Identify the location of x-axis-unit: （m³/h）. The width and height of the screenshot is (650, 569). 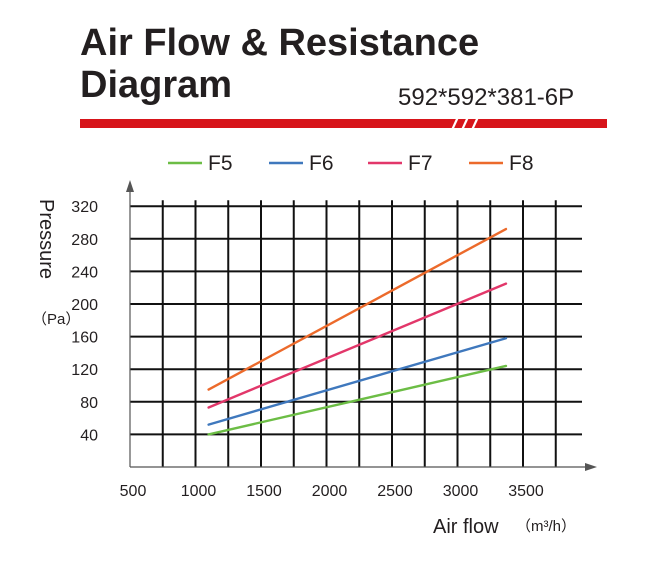
(546, 526).